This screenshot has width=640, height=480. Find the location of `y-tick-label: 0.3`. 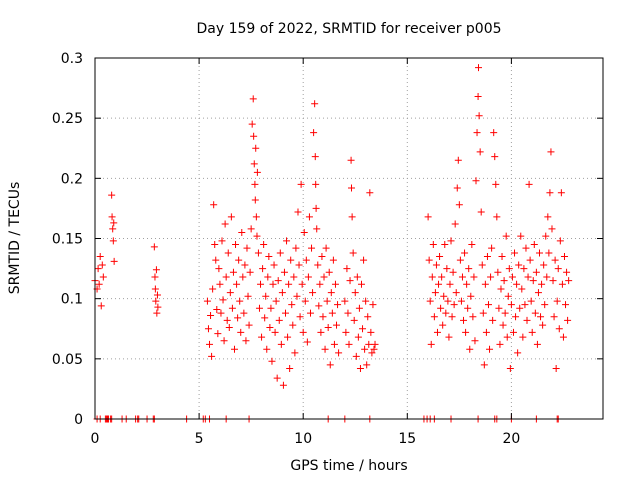

y-tick-label: 0.3 is located at coordinates (72, 59).